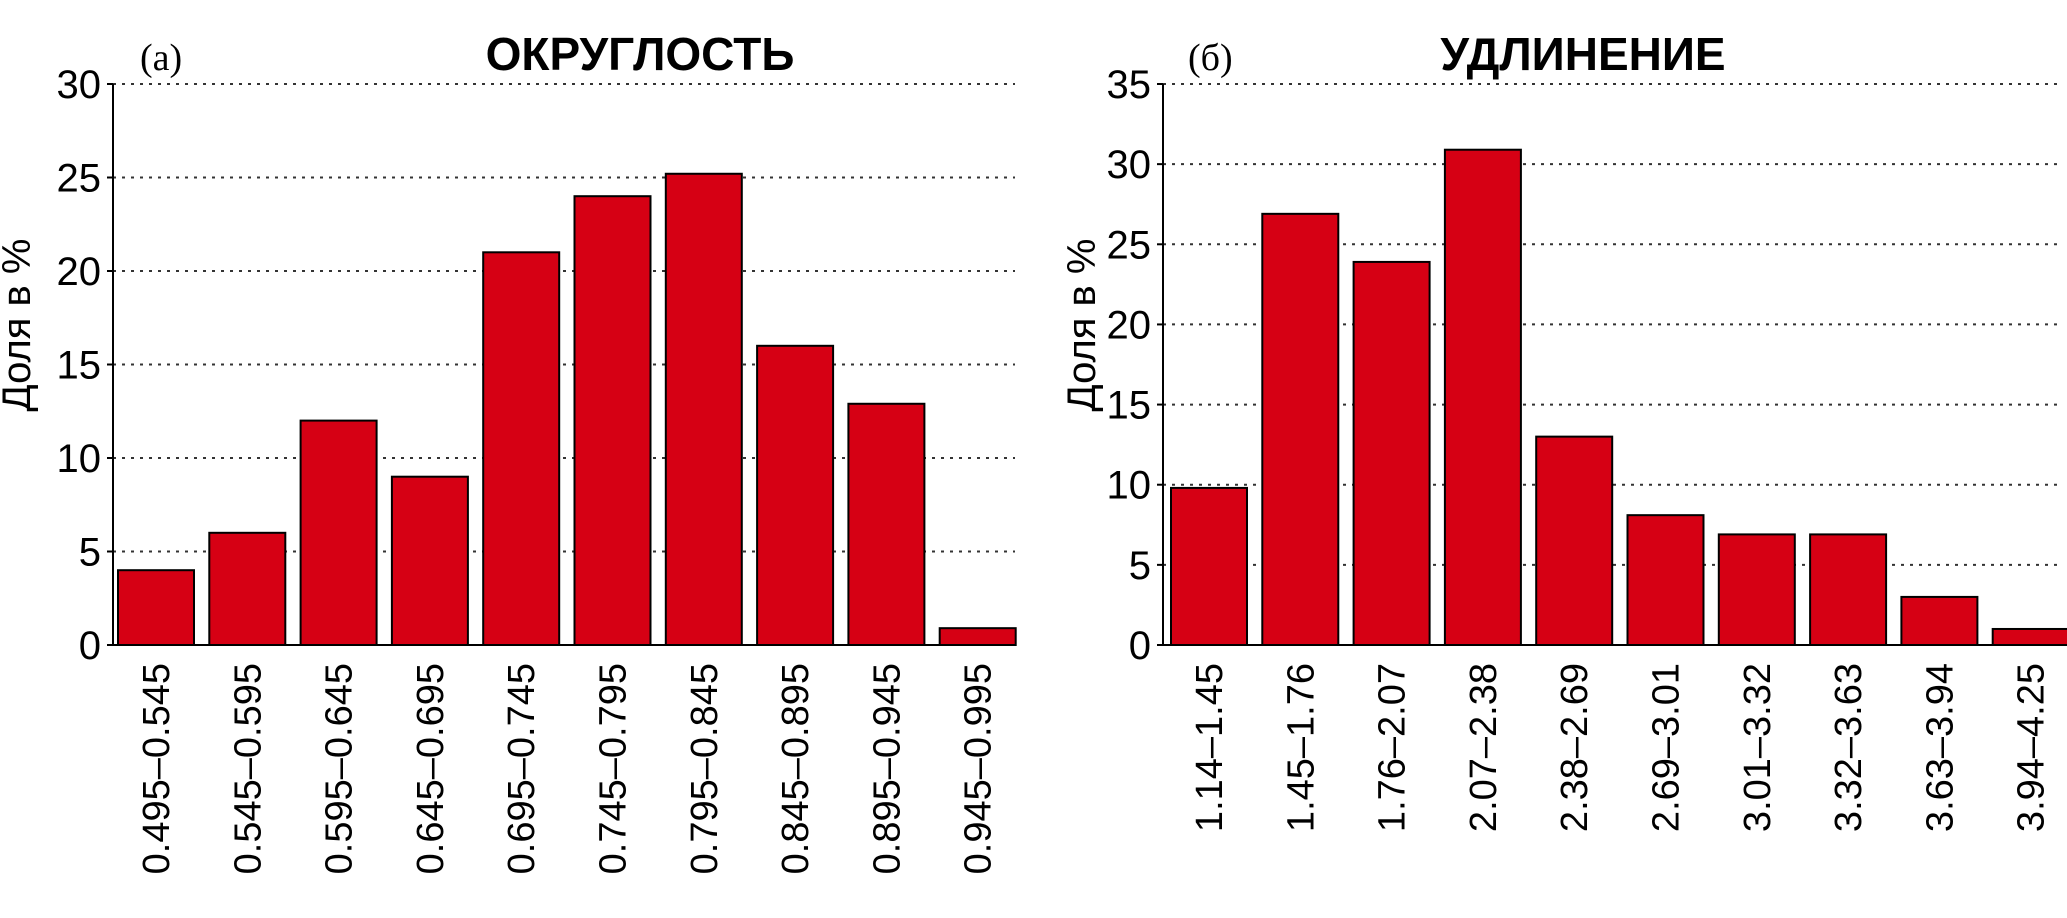 This screenshot has width=2067, height=918. Describe the element at coordinates (1940, 747) in the screenshot. I see `x-tick-label: 3.63–3.94` at that location.